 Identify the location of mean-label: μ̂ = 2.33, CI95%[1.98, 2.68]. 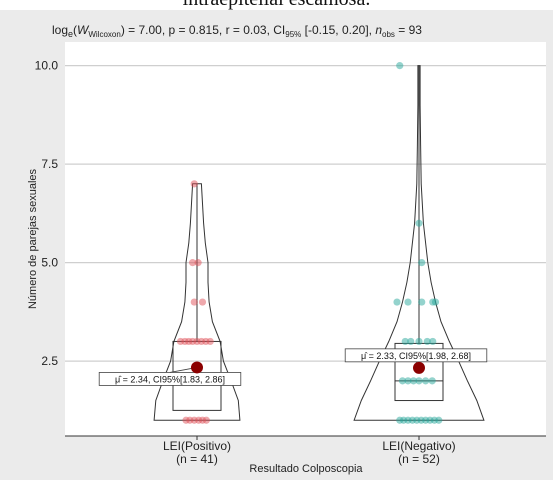
(416, 356).